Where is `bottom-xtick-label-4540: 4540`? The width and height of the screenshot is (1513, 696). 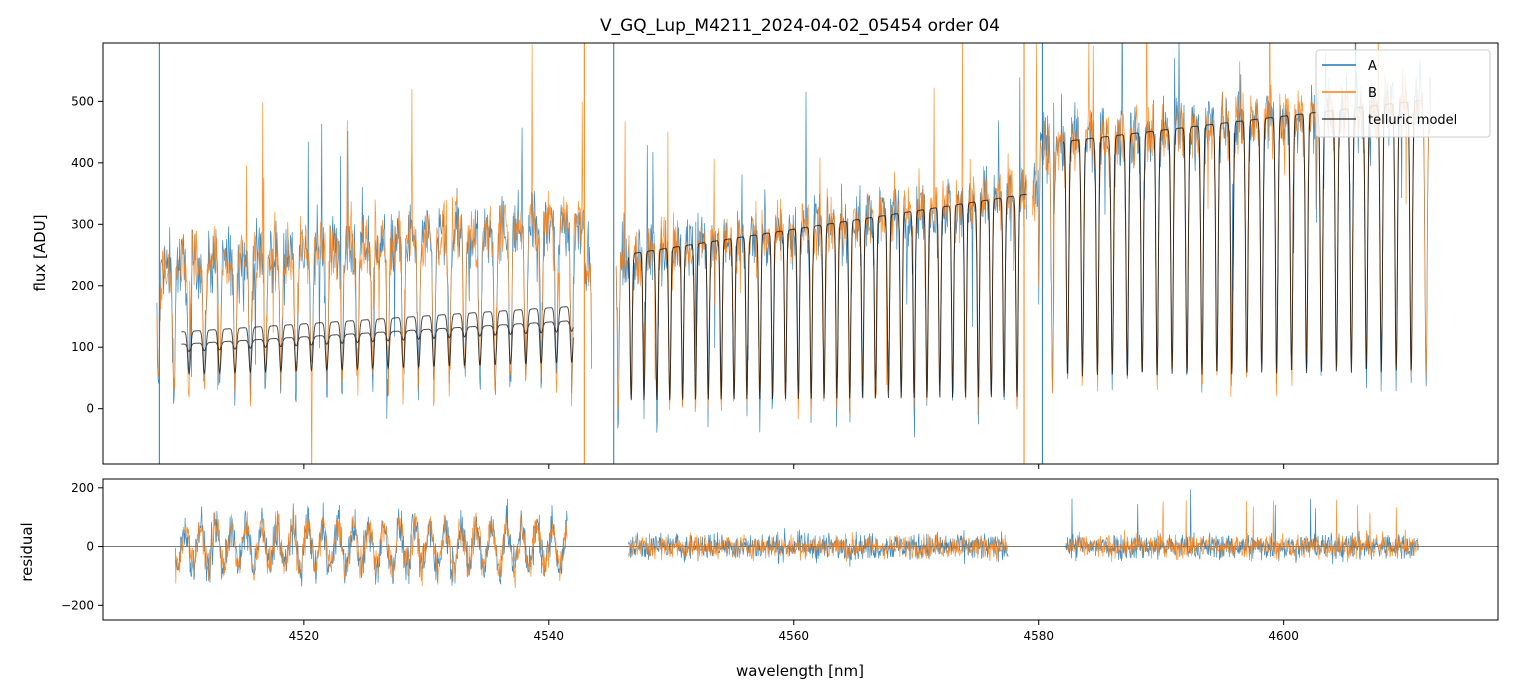
bottom-xtick-label-4540: 4540 is located at coordinates (549, 636).